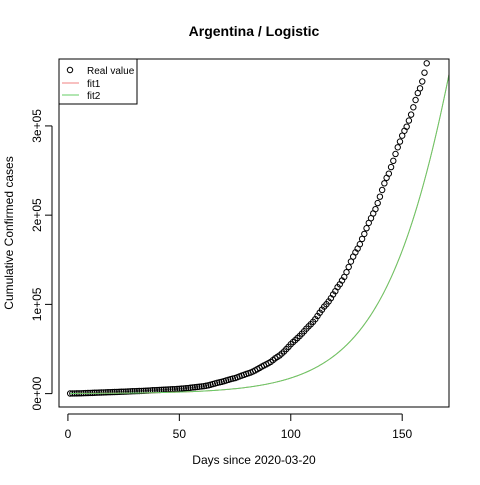 This screenshot has width=480, height=485. What do you see at coordinates (291, 434) in the screenshot?
I see `x-tick-label: 100` at bounding box center [291, 434].